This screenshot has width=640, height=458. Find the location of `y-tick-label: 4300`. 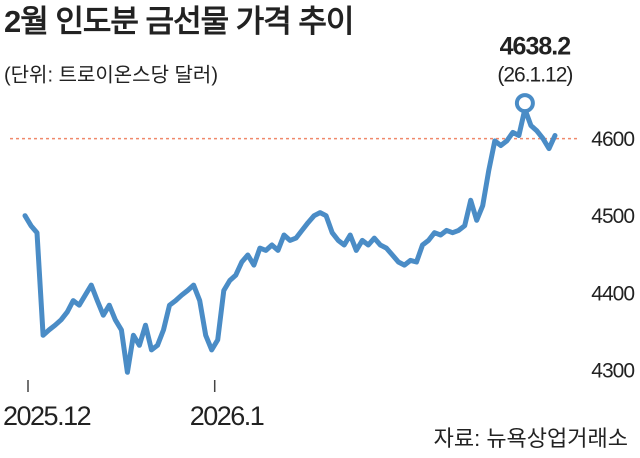

y-tick-label: 4300 is located at coordinates (612, 371).